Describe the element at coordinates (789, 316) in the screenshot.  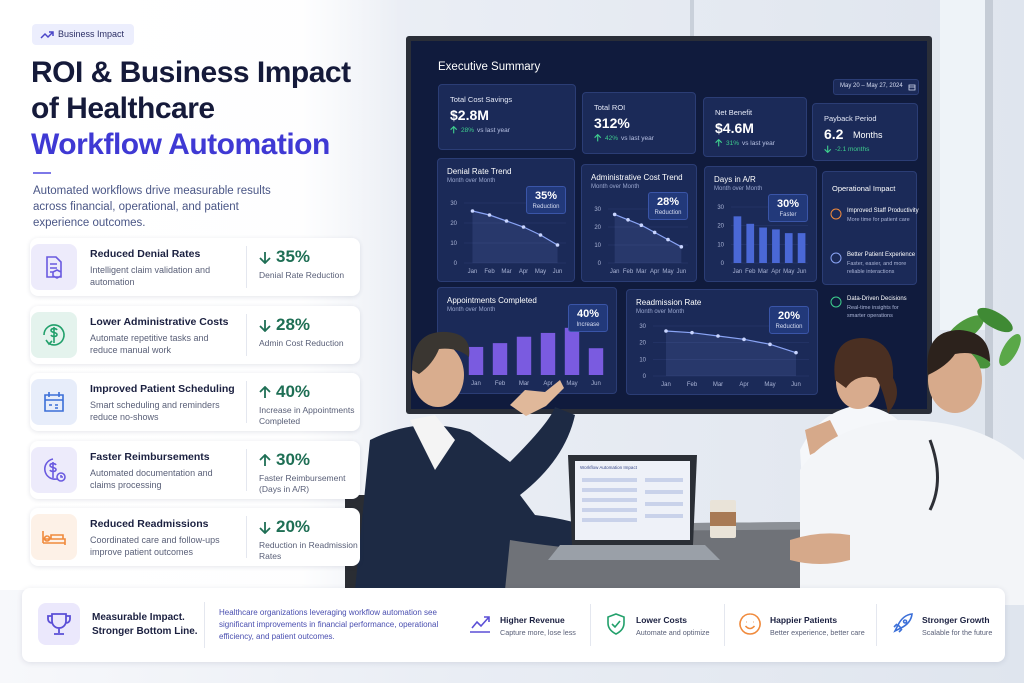
I see `badge-value: 20%` at that location.